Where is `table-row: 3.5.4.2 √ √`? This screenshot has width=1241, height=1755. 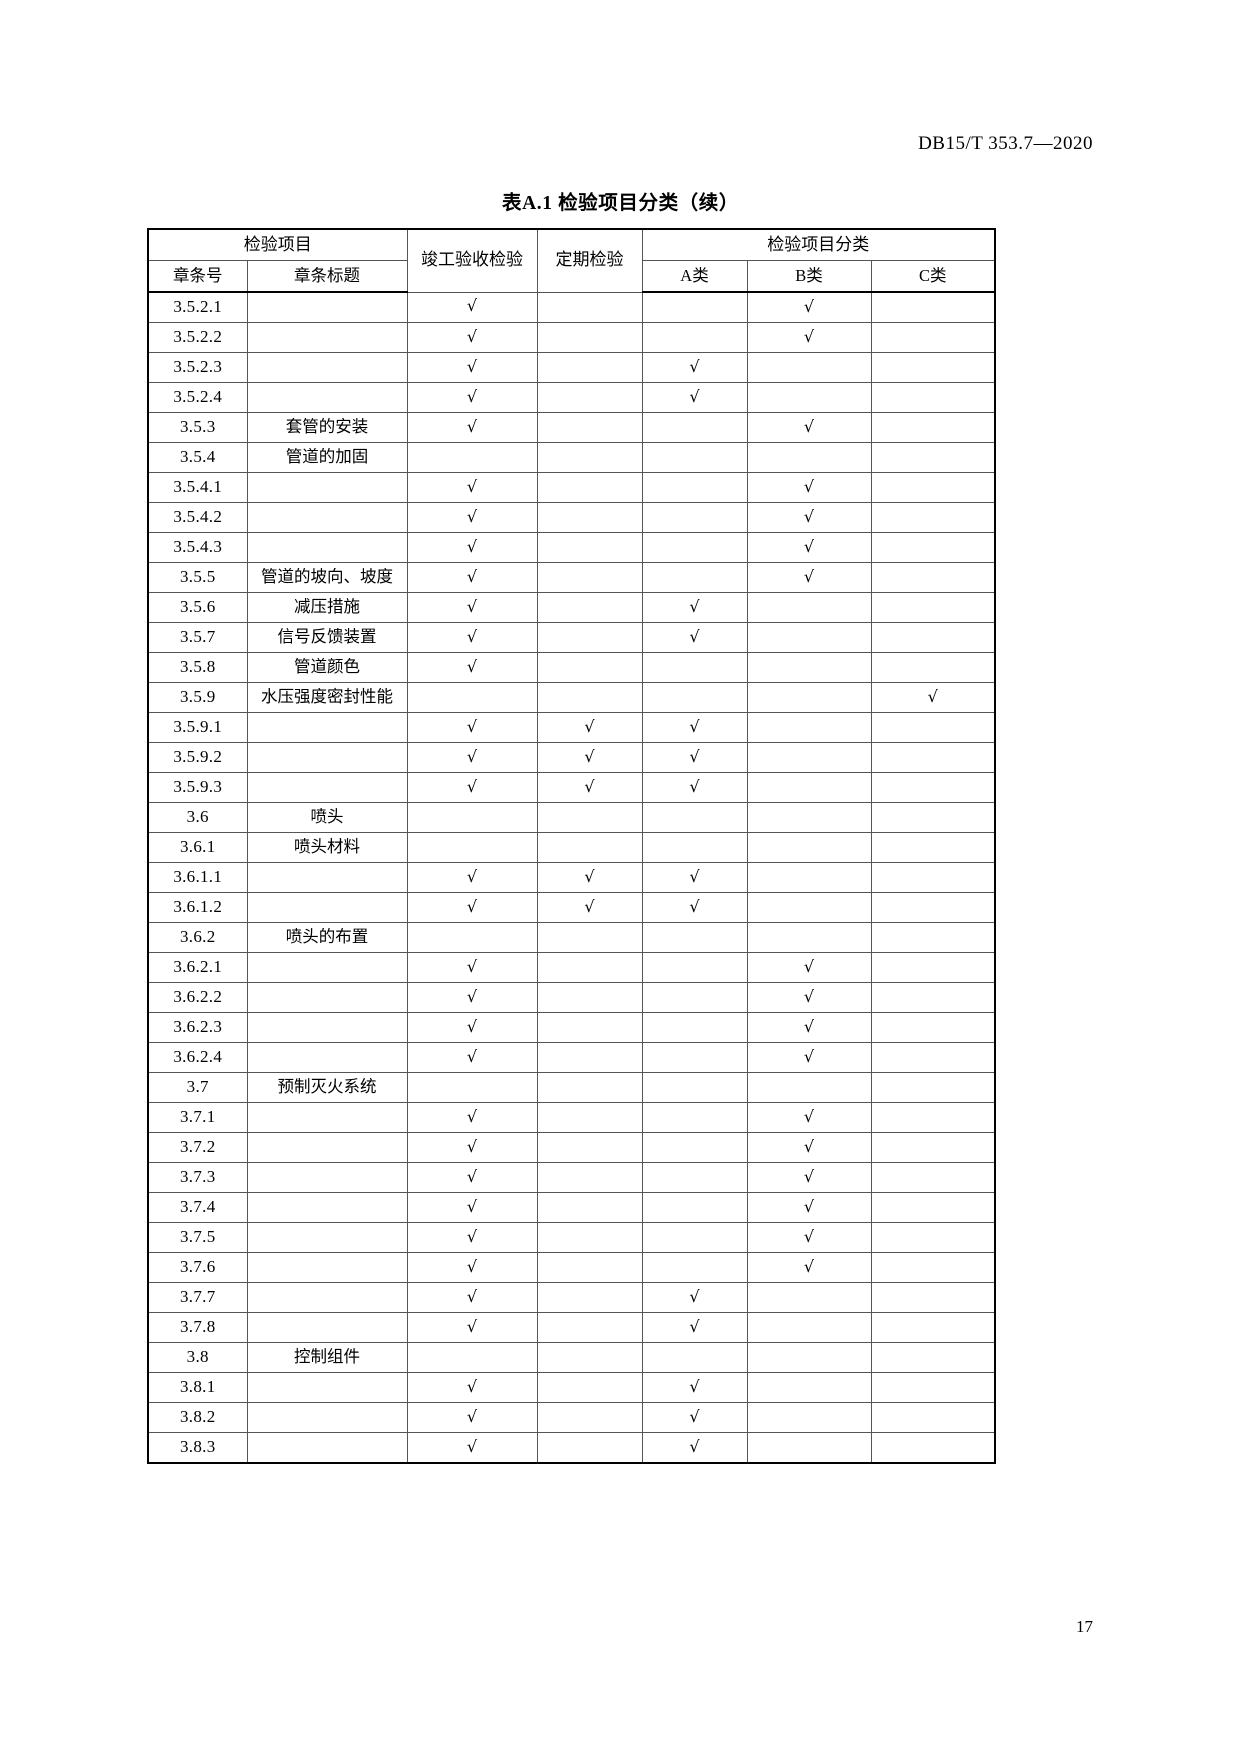
table-row: 3.5.4.2 √ √ is located at coordinates (571, 517).